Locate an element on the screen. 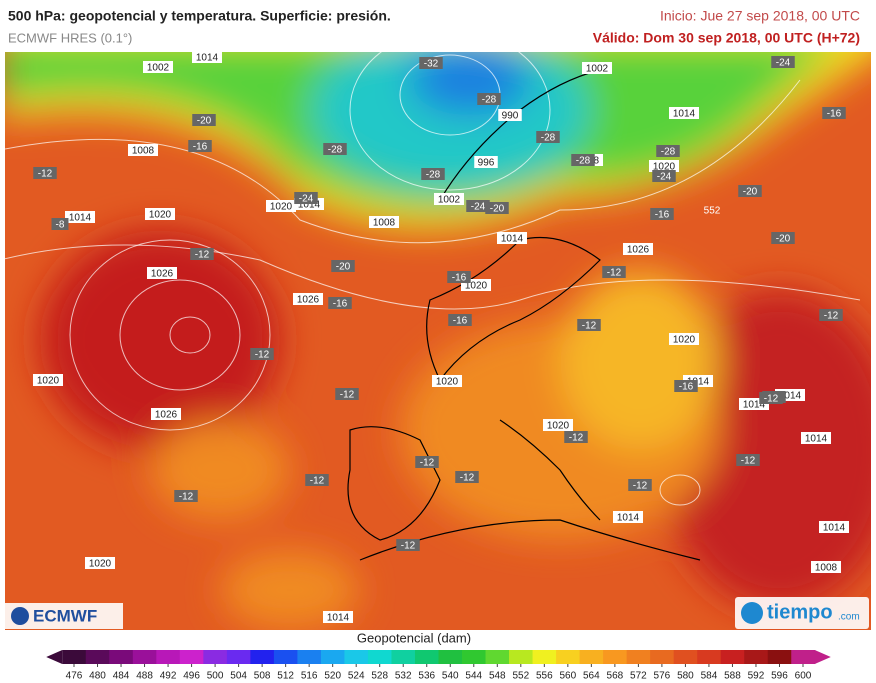 The width and height of the screenshot is (876, 683). pressure-label: 1002 is located at coordinates (158, 68).